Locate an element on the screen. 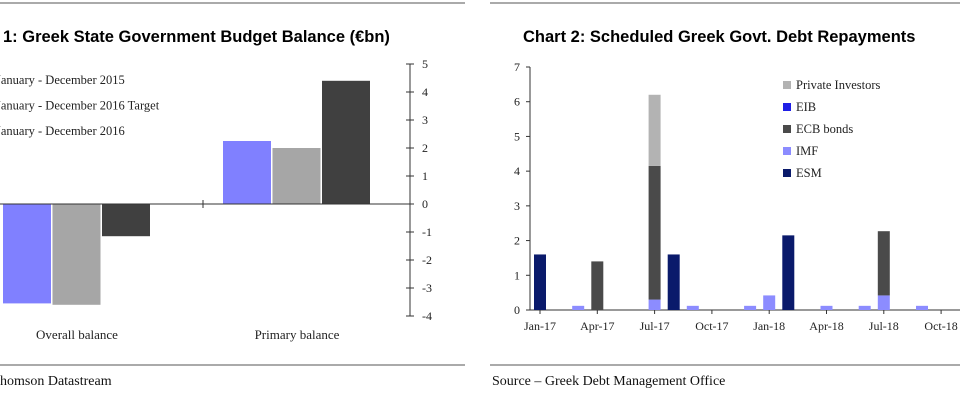  chart2-y-tick-label: 4 is located at coordinates (517, 171).